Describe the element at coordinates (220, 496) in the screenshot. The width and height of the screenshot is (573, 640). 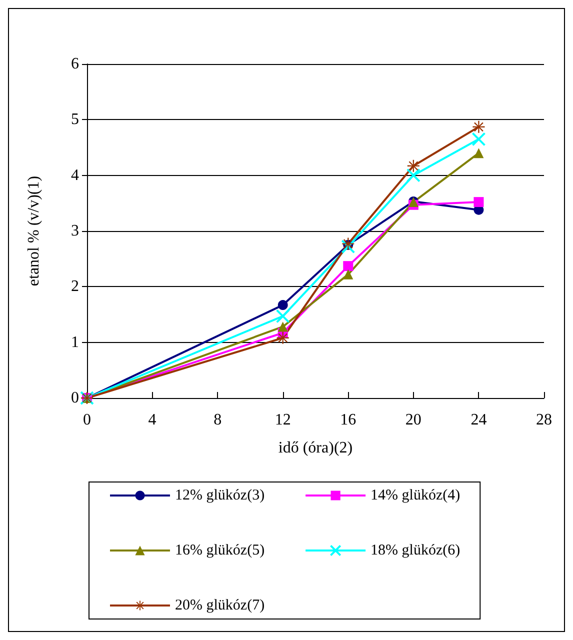
I see `legend-label: 12% glükóz(3)` at that location.